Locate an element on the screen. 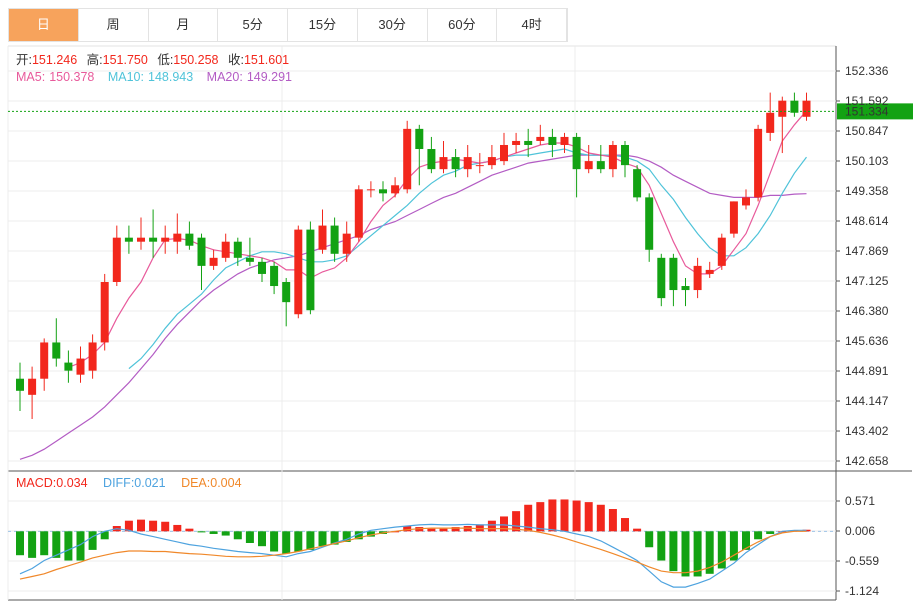 The width and height of the screenshot is (913, 605). price-tick-label: 152.336 is located at coordinates (867, 71).